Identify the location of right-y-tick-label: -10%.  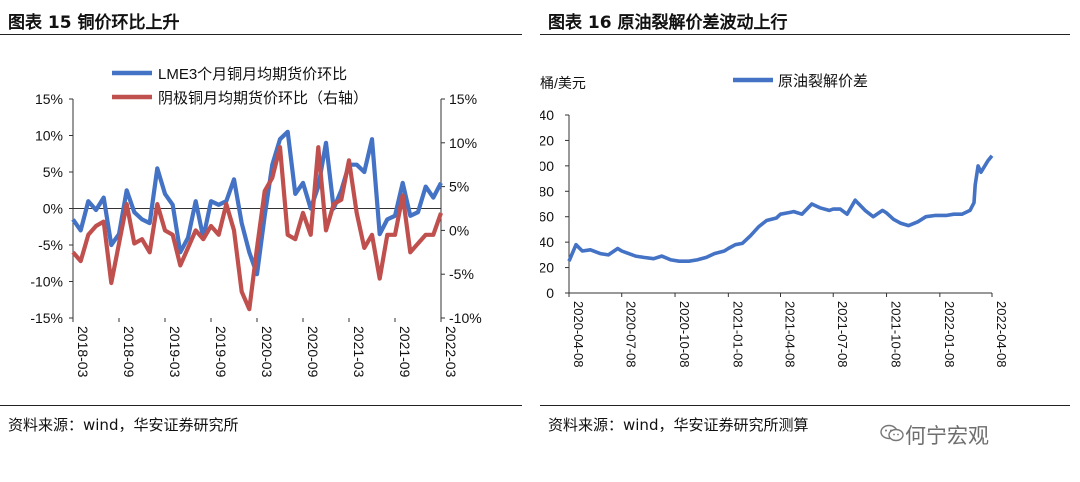
(465, 318).